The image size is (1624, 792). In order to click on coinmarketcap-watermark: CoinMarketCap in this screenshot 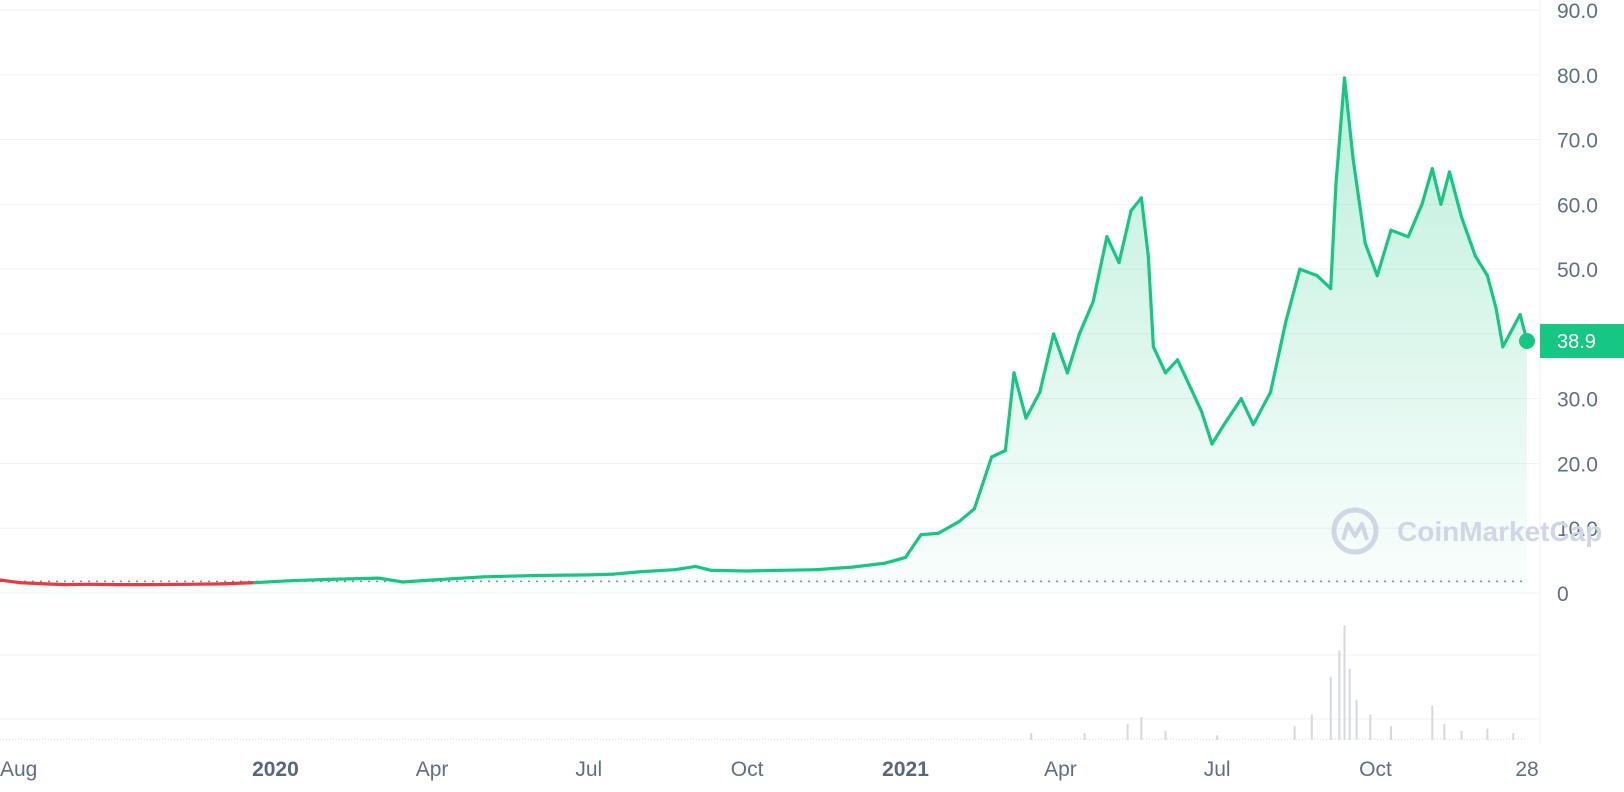, I will do `click(1466, 531)`.